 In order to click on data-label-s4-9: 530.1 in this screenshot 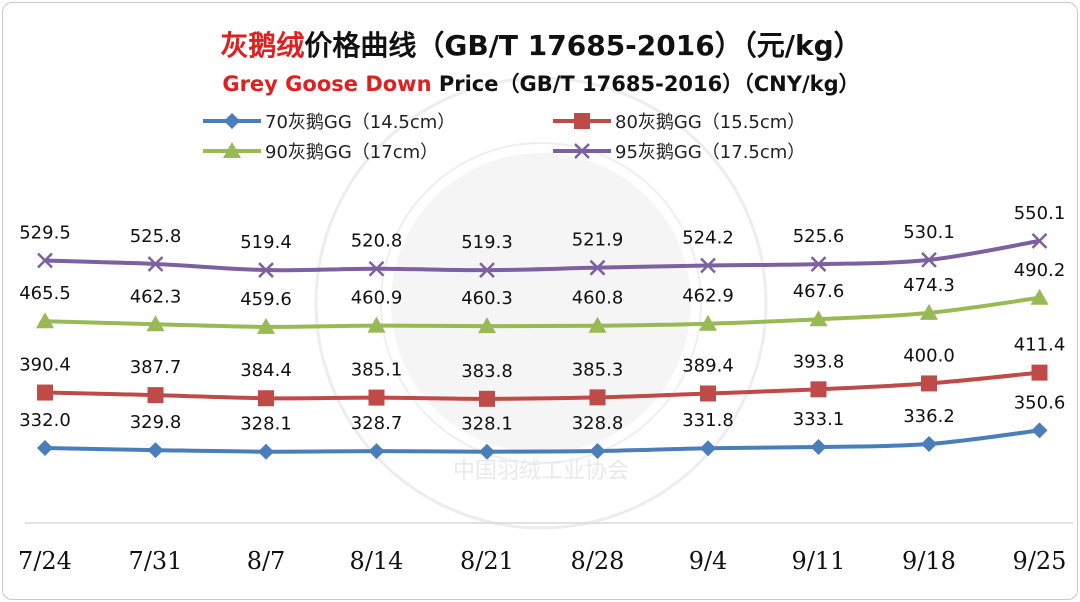, I will do `click(929, 232)`.